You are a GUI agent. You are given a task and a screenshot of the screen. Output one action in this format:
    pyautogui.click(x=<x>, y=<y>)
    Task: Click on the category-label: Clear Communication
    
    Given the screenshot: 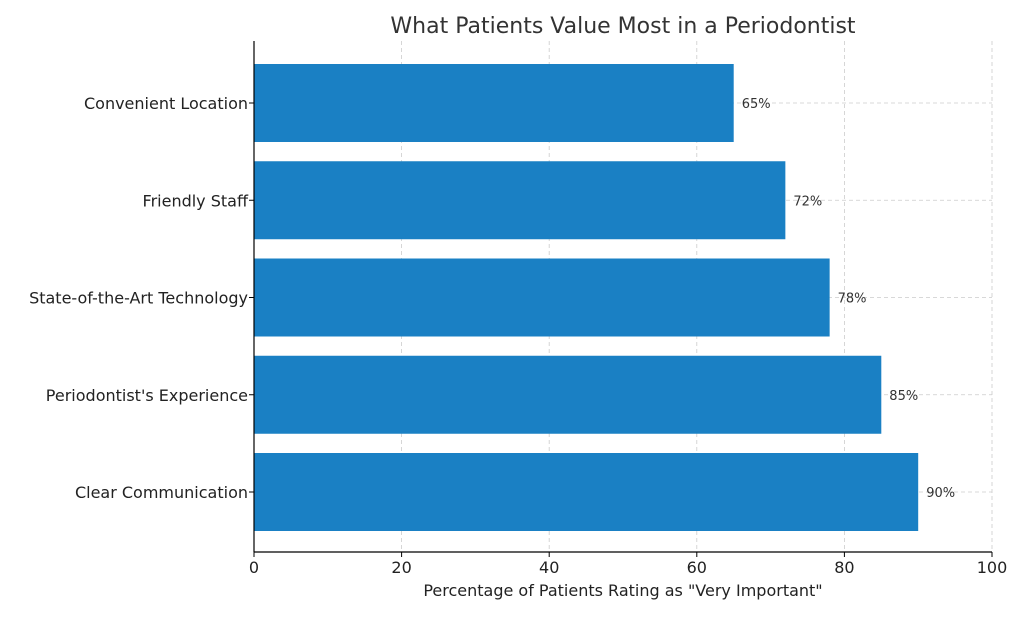 What is the action you would take?
    pyautogui.click(x=161, y=492)
    